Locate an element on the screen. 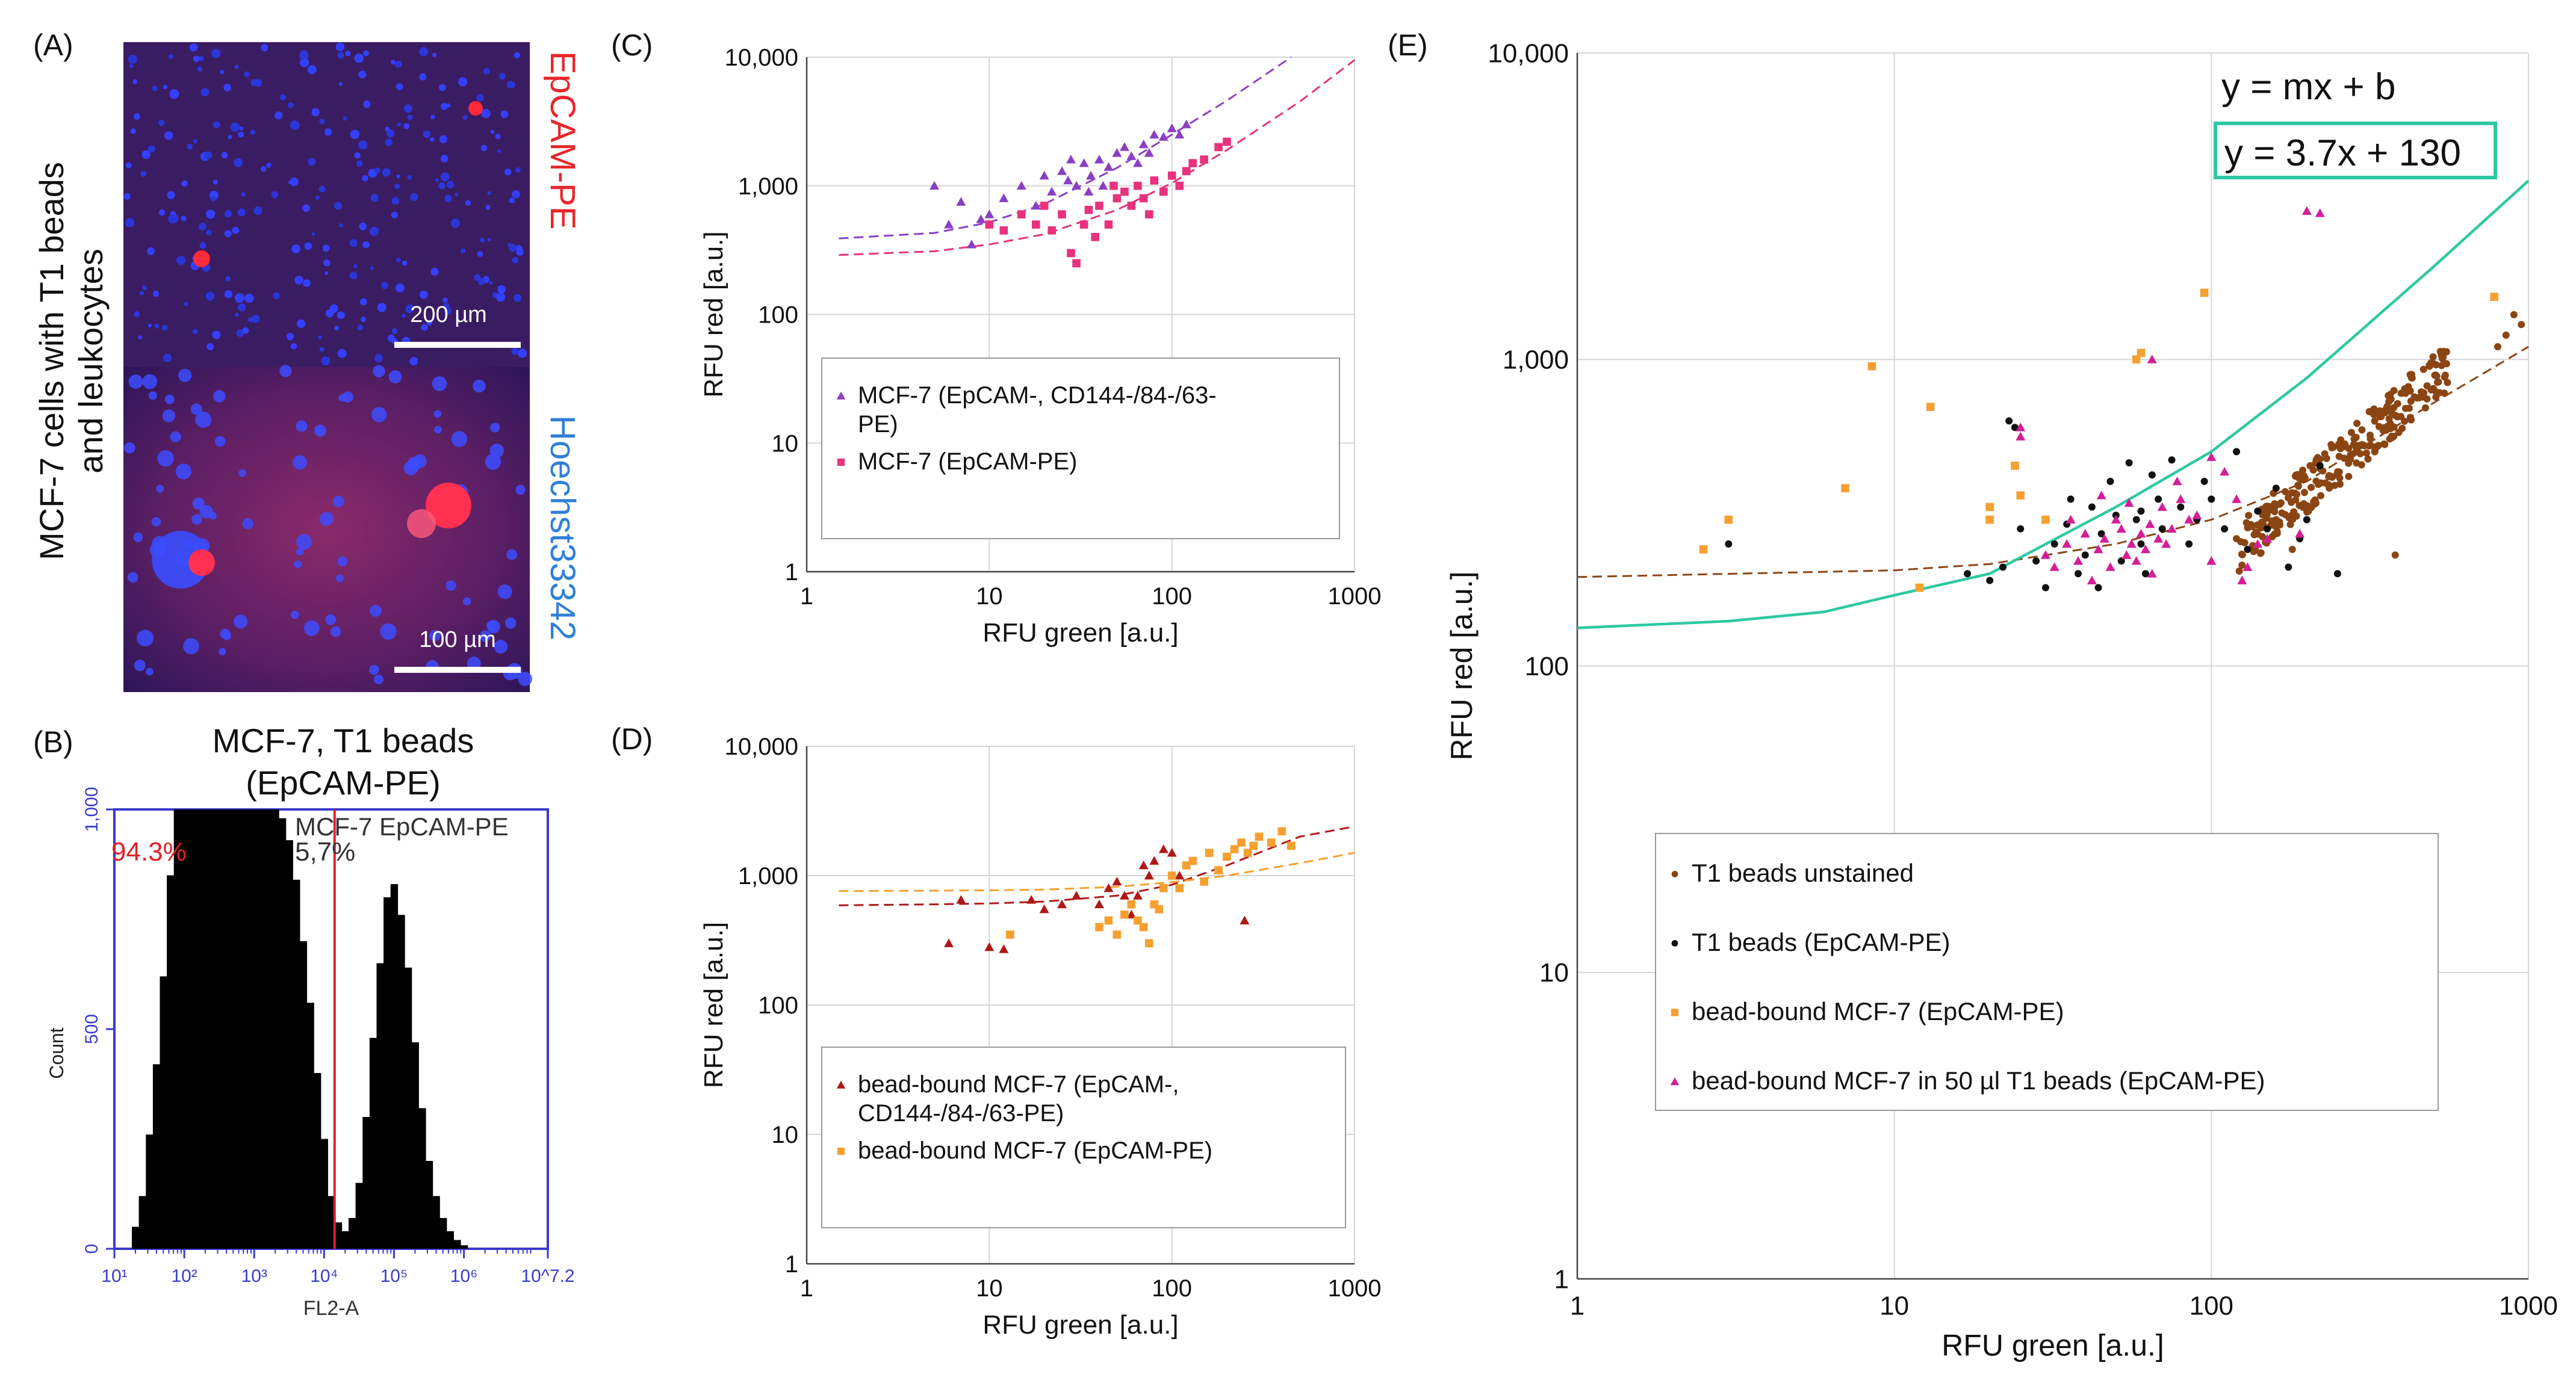 This screenshot has height=1392, width=2576. equation-generic: y = mx + b is located at coordinates (2308, 87).